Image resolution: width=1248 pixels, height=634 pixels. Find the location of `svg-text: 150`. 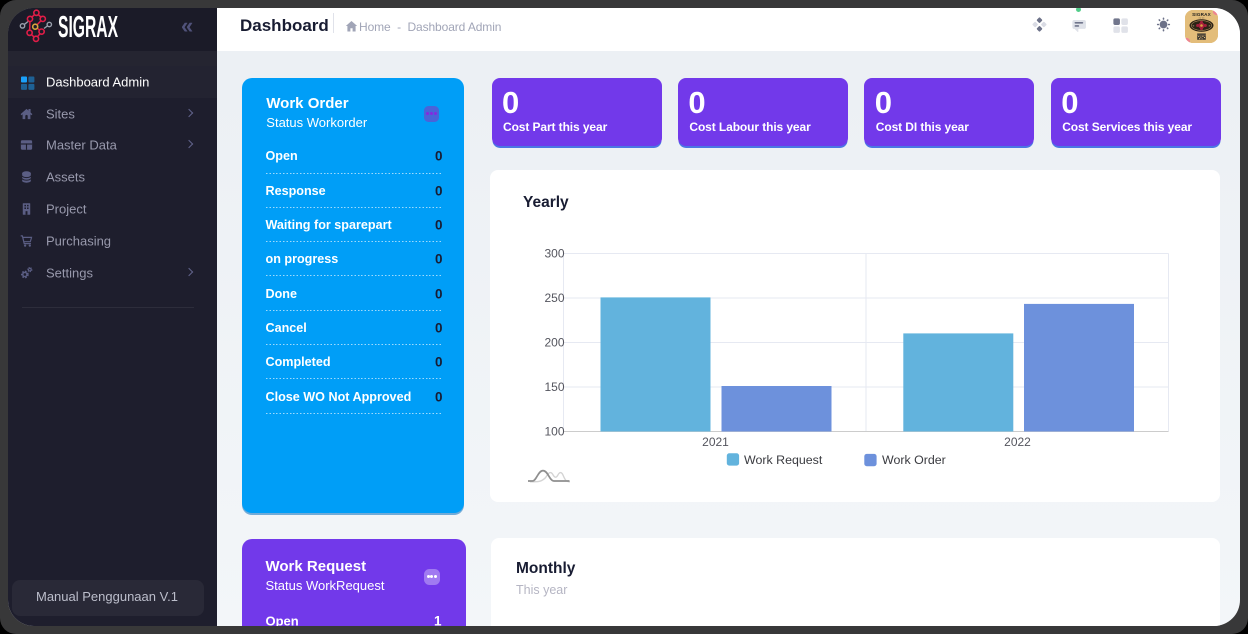

svg-text: 150 is located at coordinates (554, 387).